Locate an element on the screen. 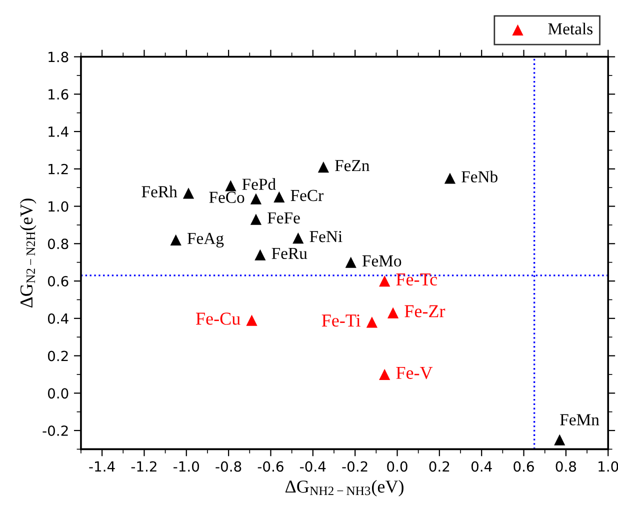  x-tick-label: 0.6 is located at coordinates (524, 466).